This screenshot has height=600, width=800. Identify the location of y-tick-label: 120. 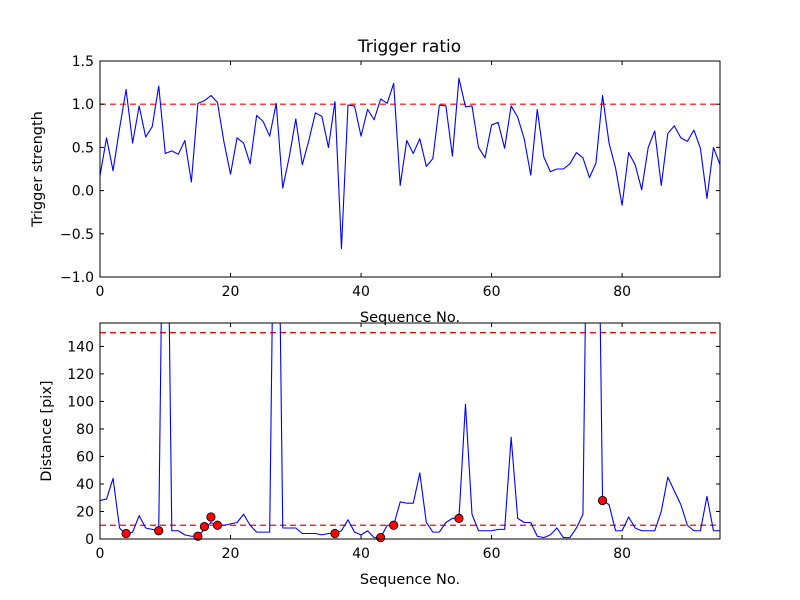
(80, 375).